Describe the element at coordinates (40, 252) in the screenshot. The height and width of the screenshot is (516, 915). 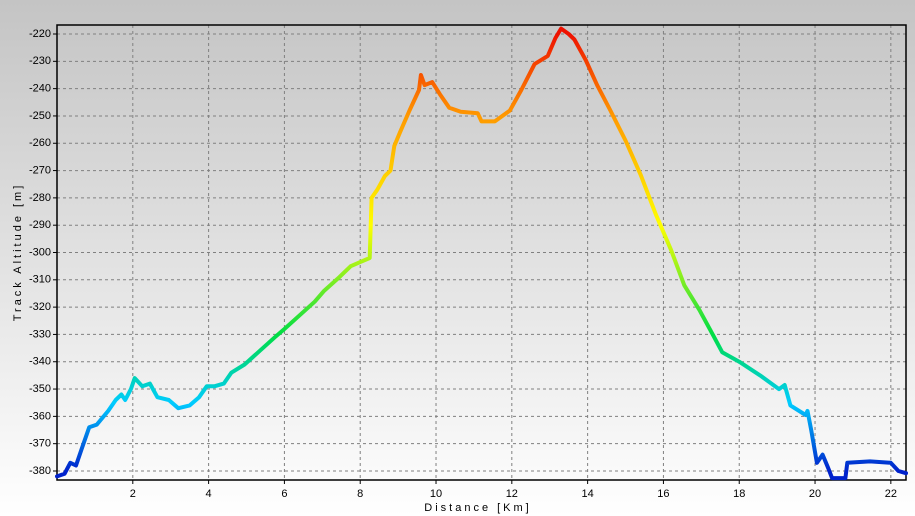
I see `y-tick-label: -300` at that location.